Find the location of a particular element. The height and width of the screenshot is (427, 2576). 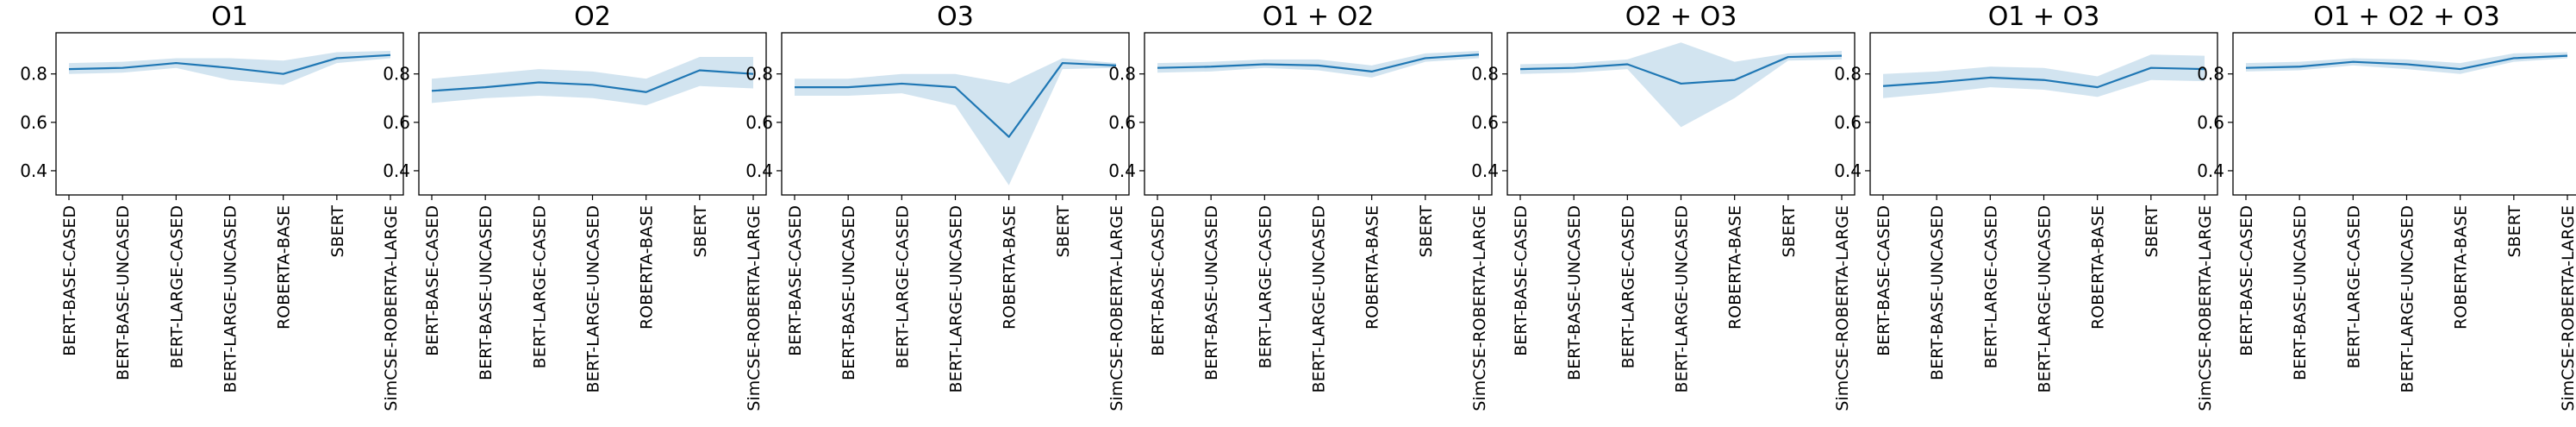

subplot-title: O1 + O3 is located at coordinates (2044, 17).